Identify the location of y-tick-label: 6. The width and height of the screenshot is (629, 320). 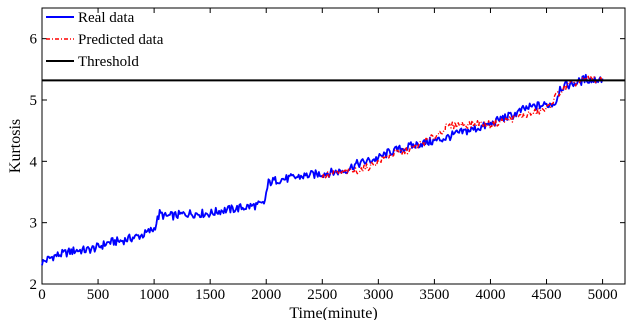
(34, 40).